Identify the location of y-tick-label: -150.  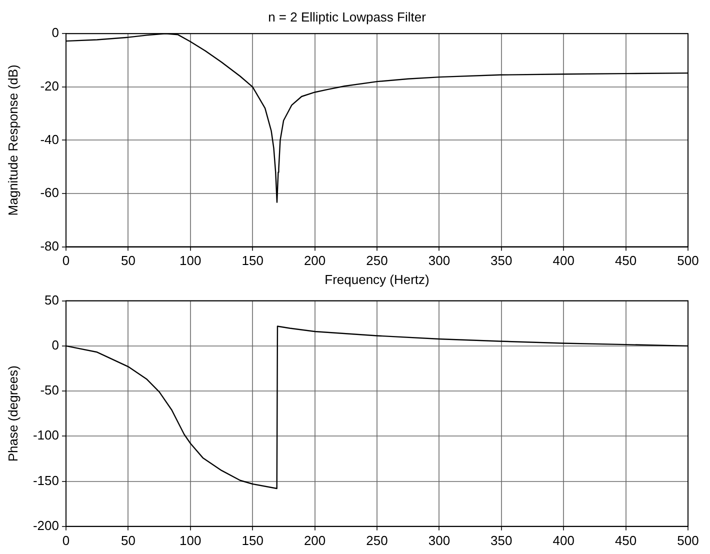
(45, 480).